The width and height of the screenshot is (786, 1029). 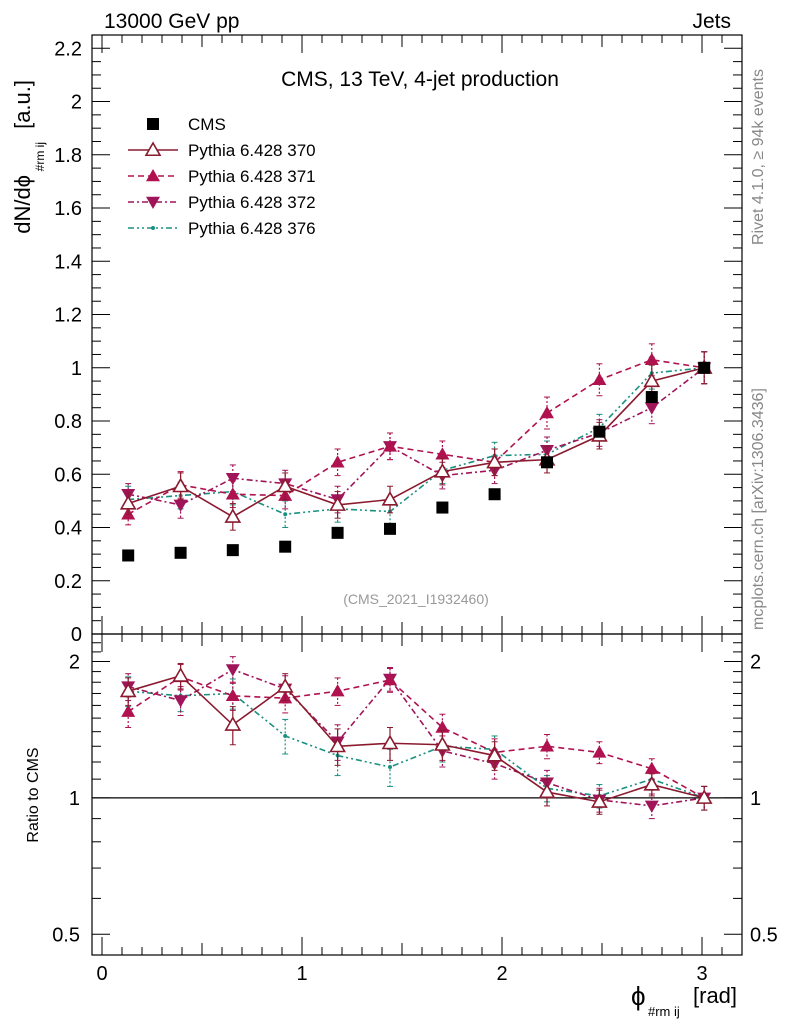 I want to click on svg-text: [a.u.], so click(x=22, y=104).